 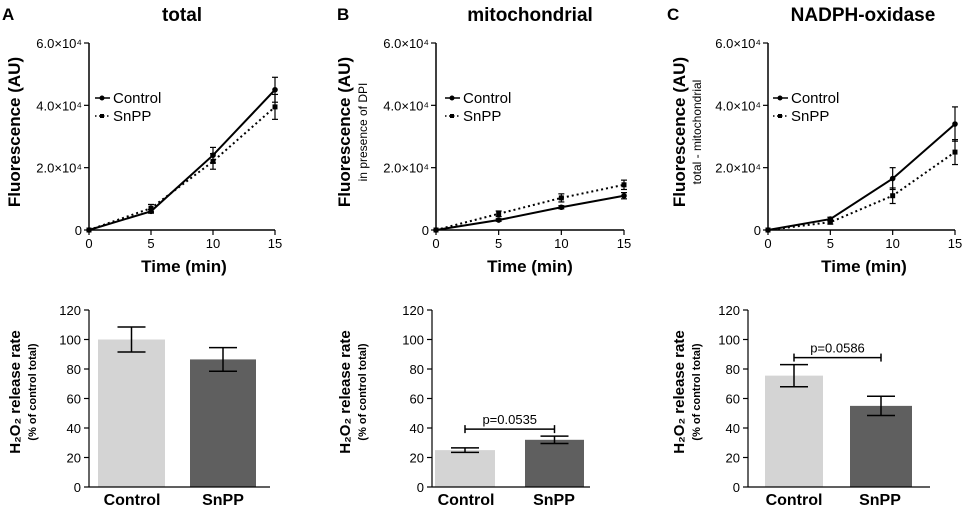 I want to click on panel-title: total, so click(x=182, y=15).